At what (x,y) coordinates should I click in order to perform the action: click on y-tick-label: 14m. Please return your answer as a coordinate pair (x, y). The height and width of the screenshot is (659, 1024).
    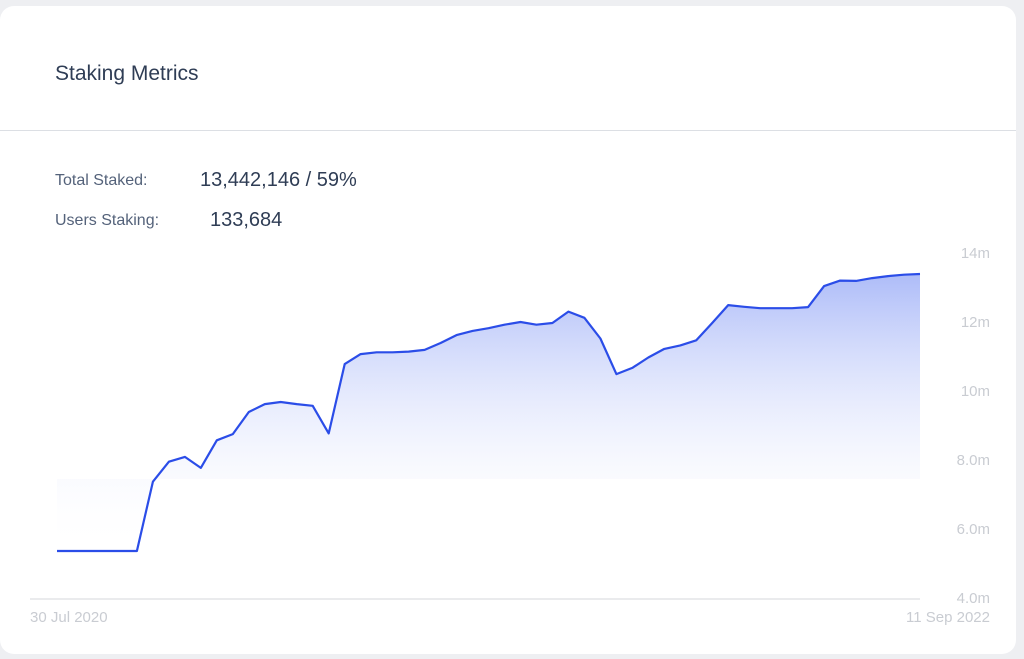
    Looking at the image, I should click on (975, 253).